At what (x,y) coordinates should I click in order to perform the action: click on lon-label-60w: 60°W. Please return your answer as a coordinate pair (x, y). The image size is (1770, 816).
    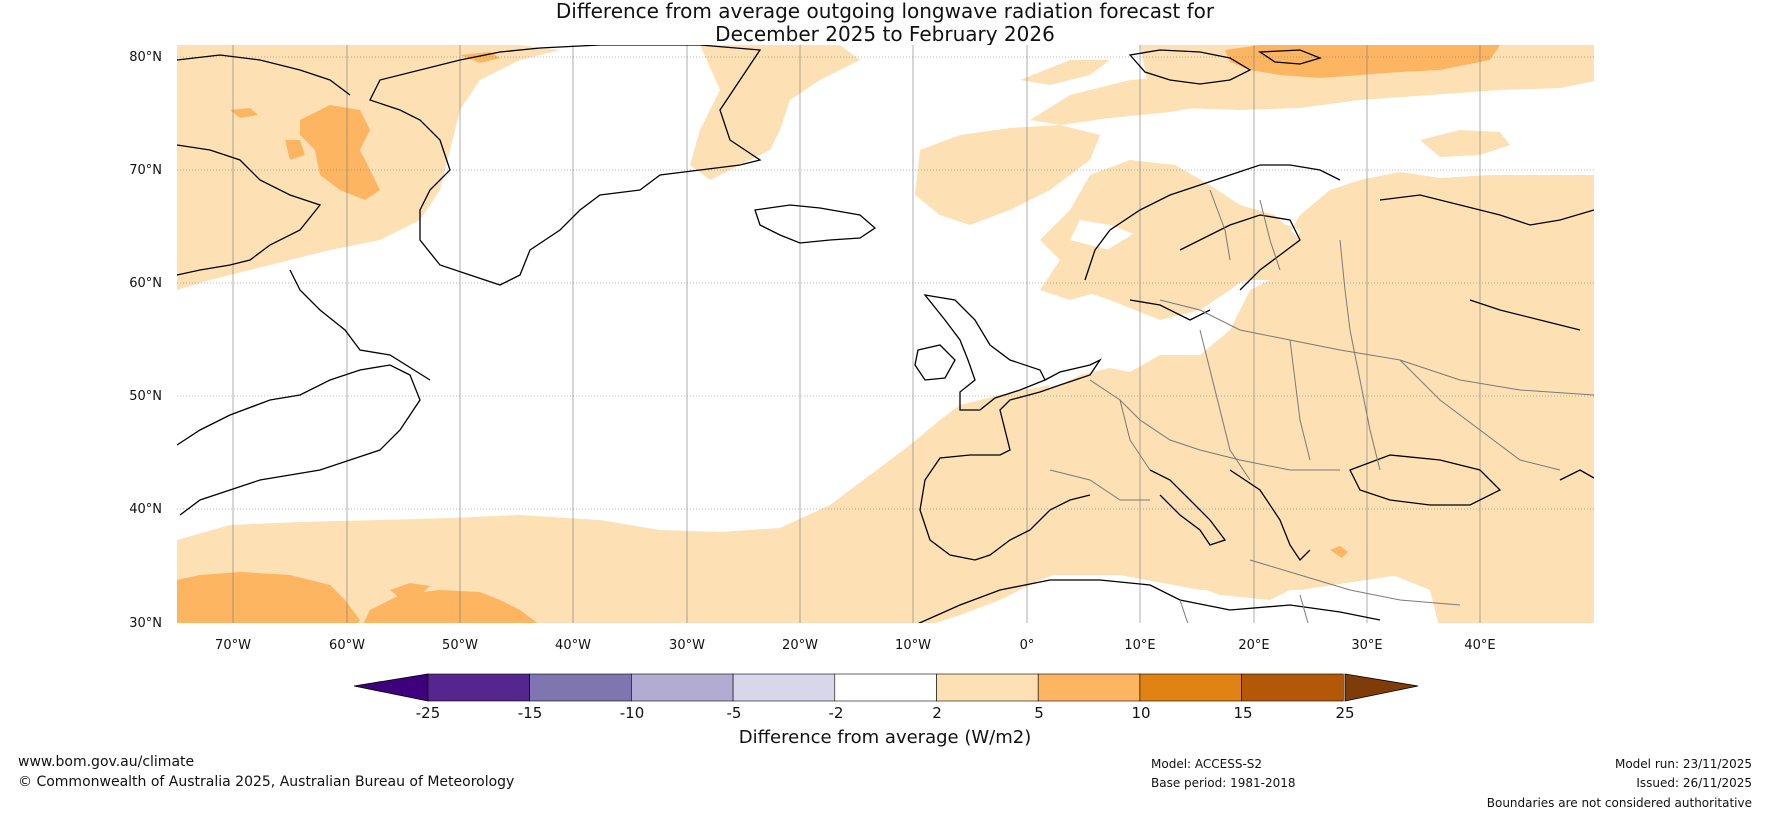
    Looking at the image, I should click on (347, 645).